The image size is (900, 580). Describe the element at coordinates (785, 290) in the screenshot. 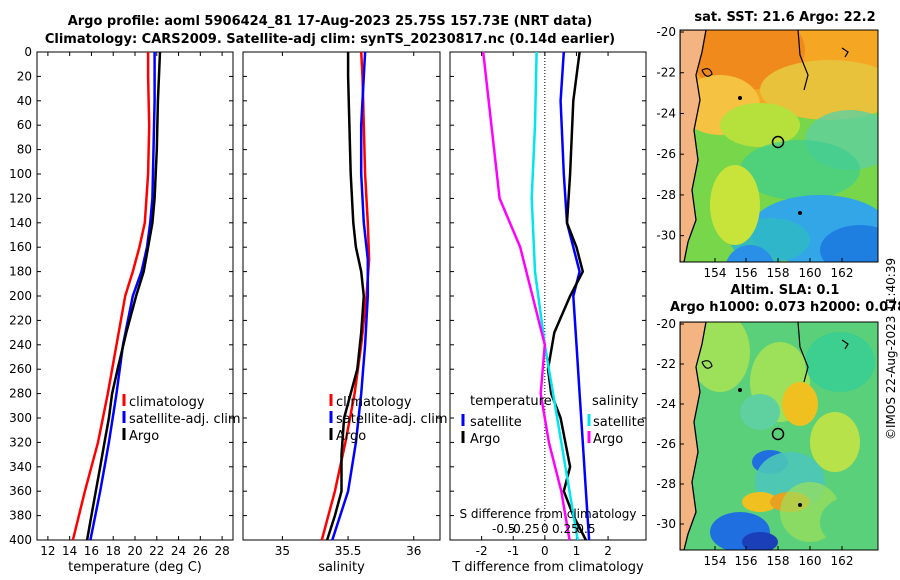

I see `sla-map-title-line1: Altim. SLA: 0.1` at that location.